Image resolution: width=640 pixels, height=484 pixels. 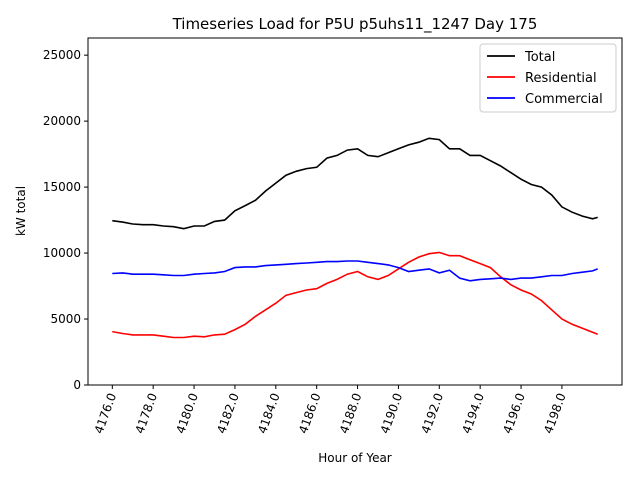 What do you see at coordinates (555, 413) in the screenshot?
I see `x-tick-label: 4198.0` at bounding box center [555, 413].